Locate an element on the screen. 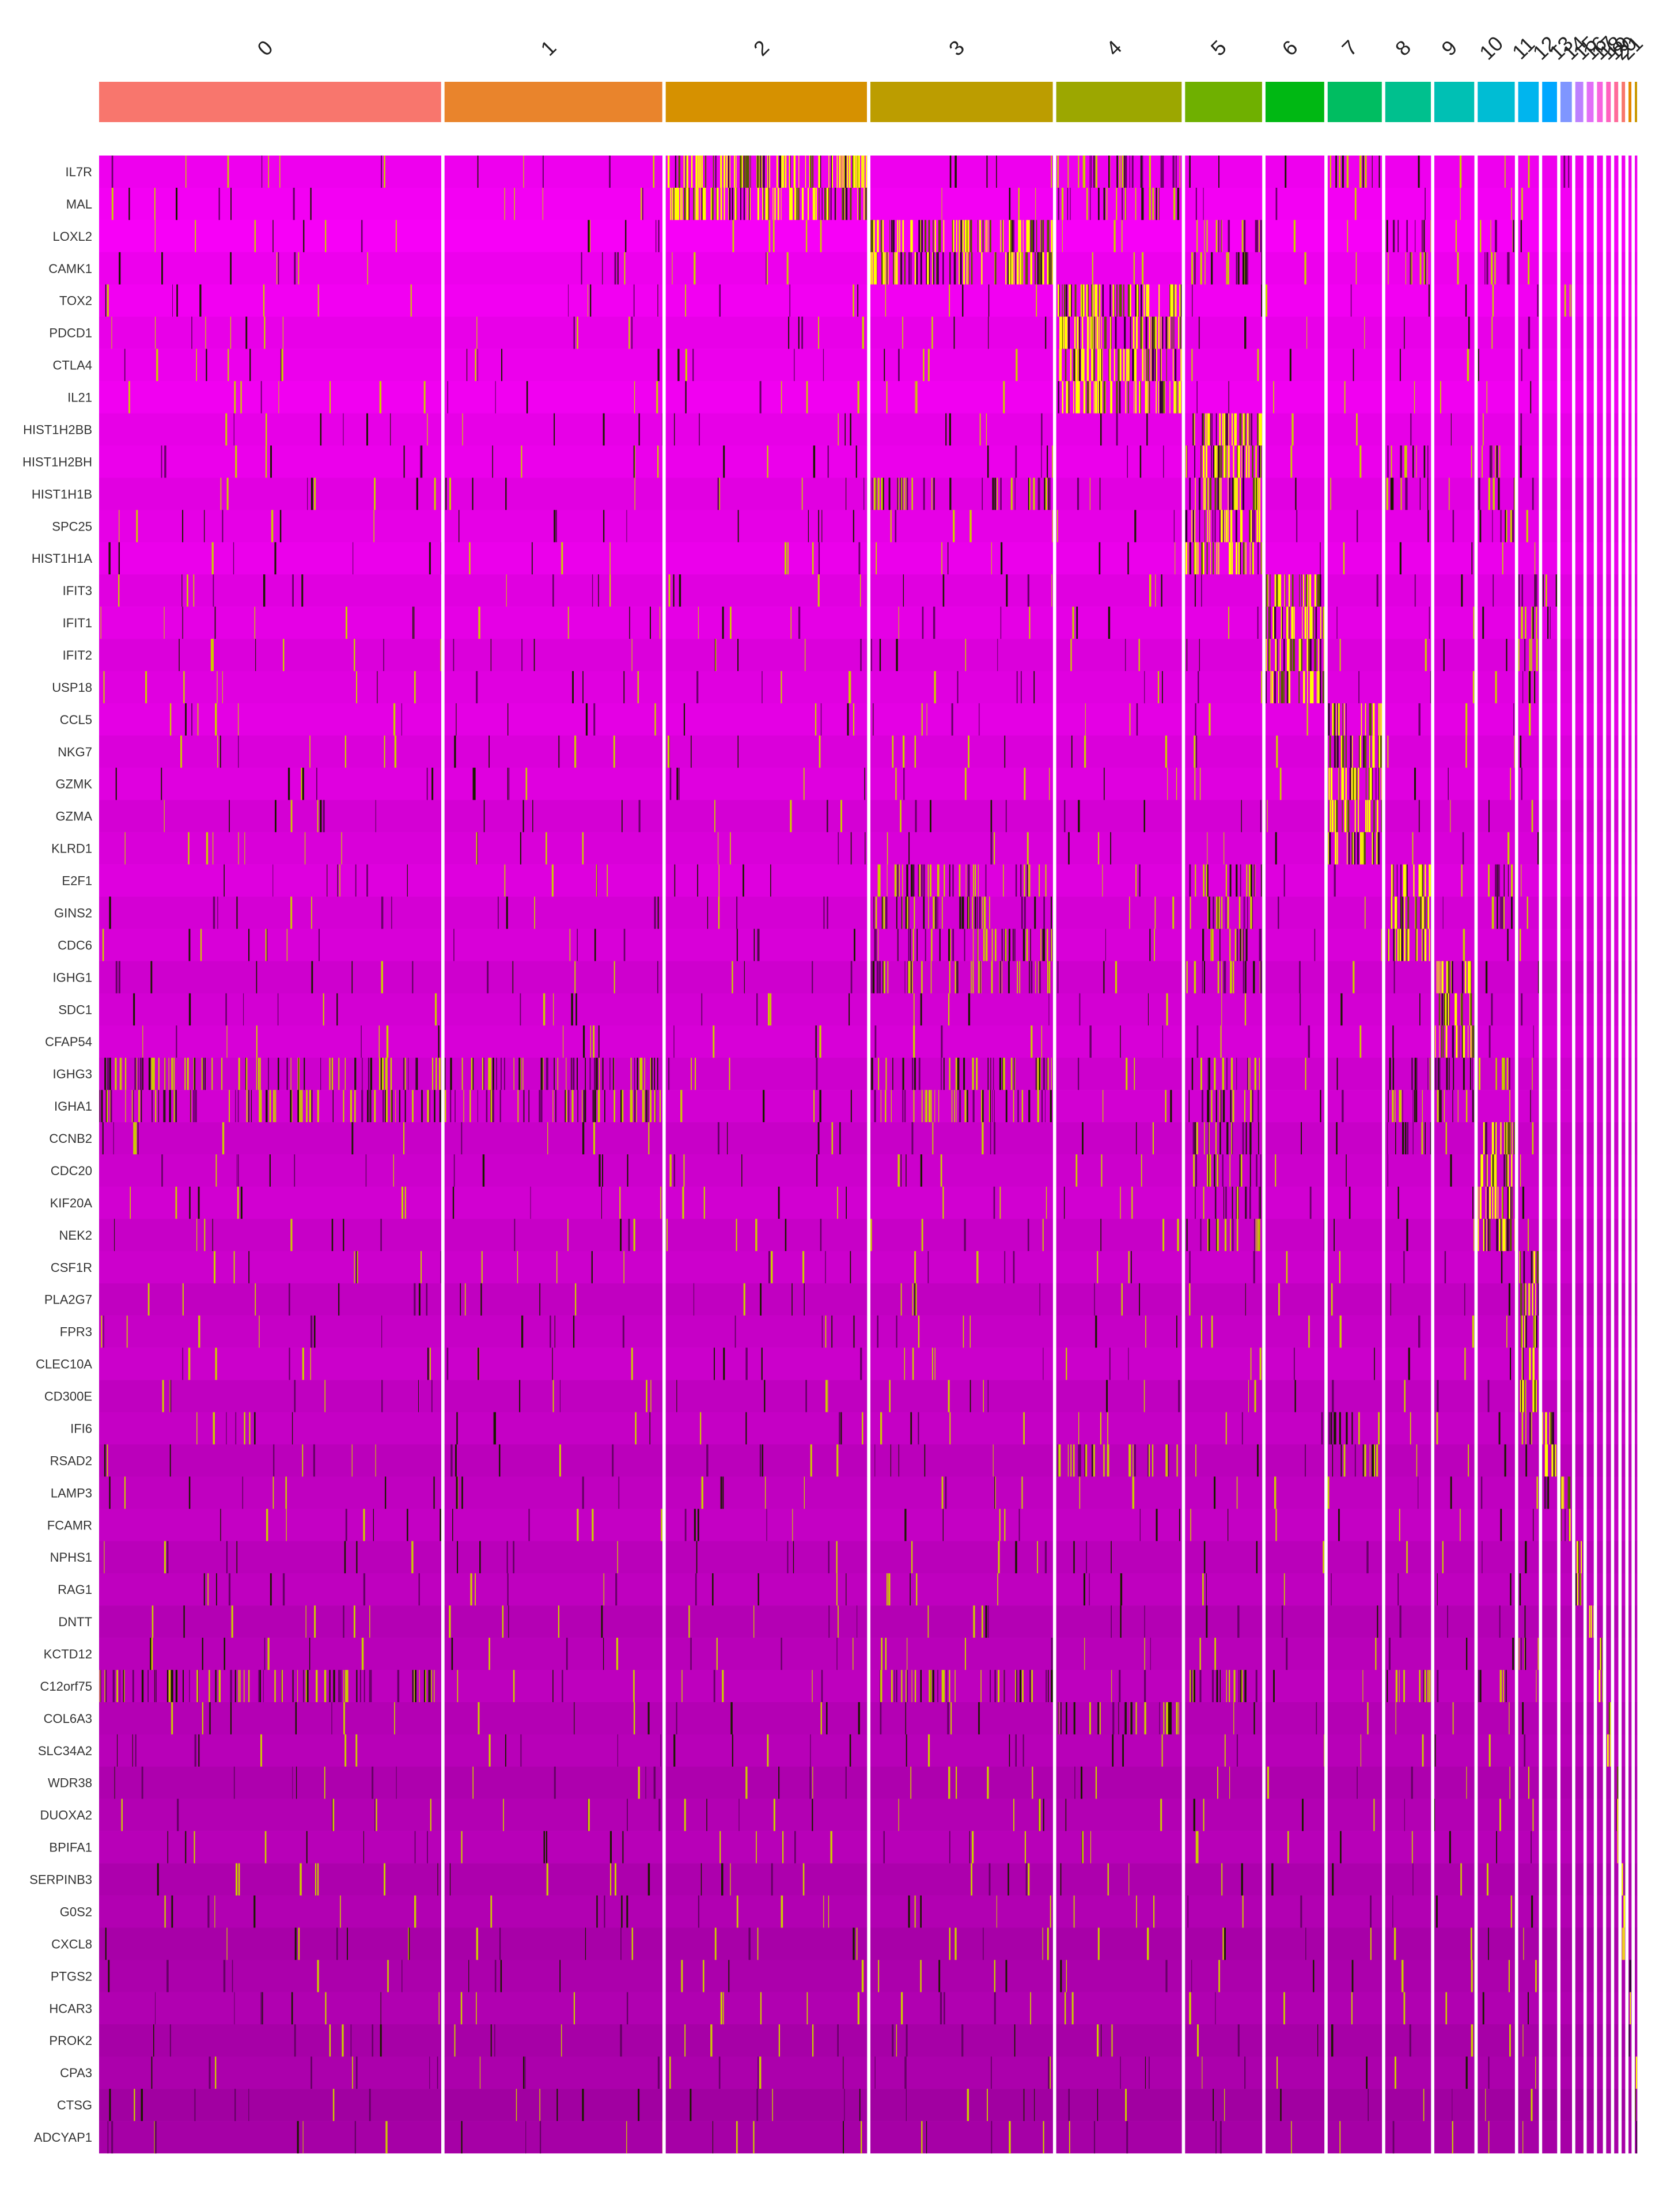 The height and width of the screenshot is (2212, 1659). heat-cell-2-CCL5 is located at coordinates (766, 719).